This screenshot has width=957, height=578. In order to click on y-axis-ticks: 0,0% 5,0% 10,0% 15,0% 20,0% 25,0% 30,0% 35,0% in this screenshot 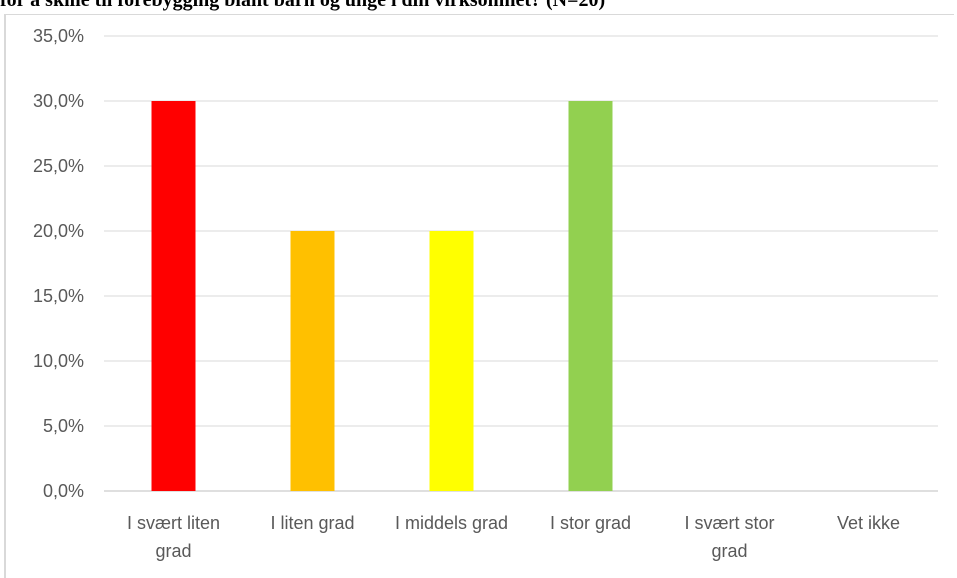, I will do `click(58, 263)`.